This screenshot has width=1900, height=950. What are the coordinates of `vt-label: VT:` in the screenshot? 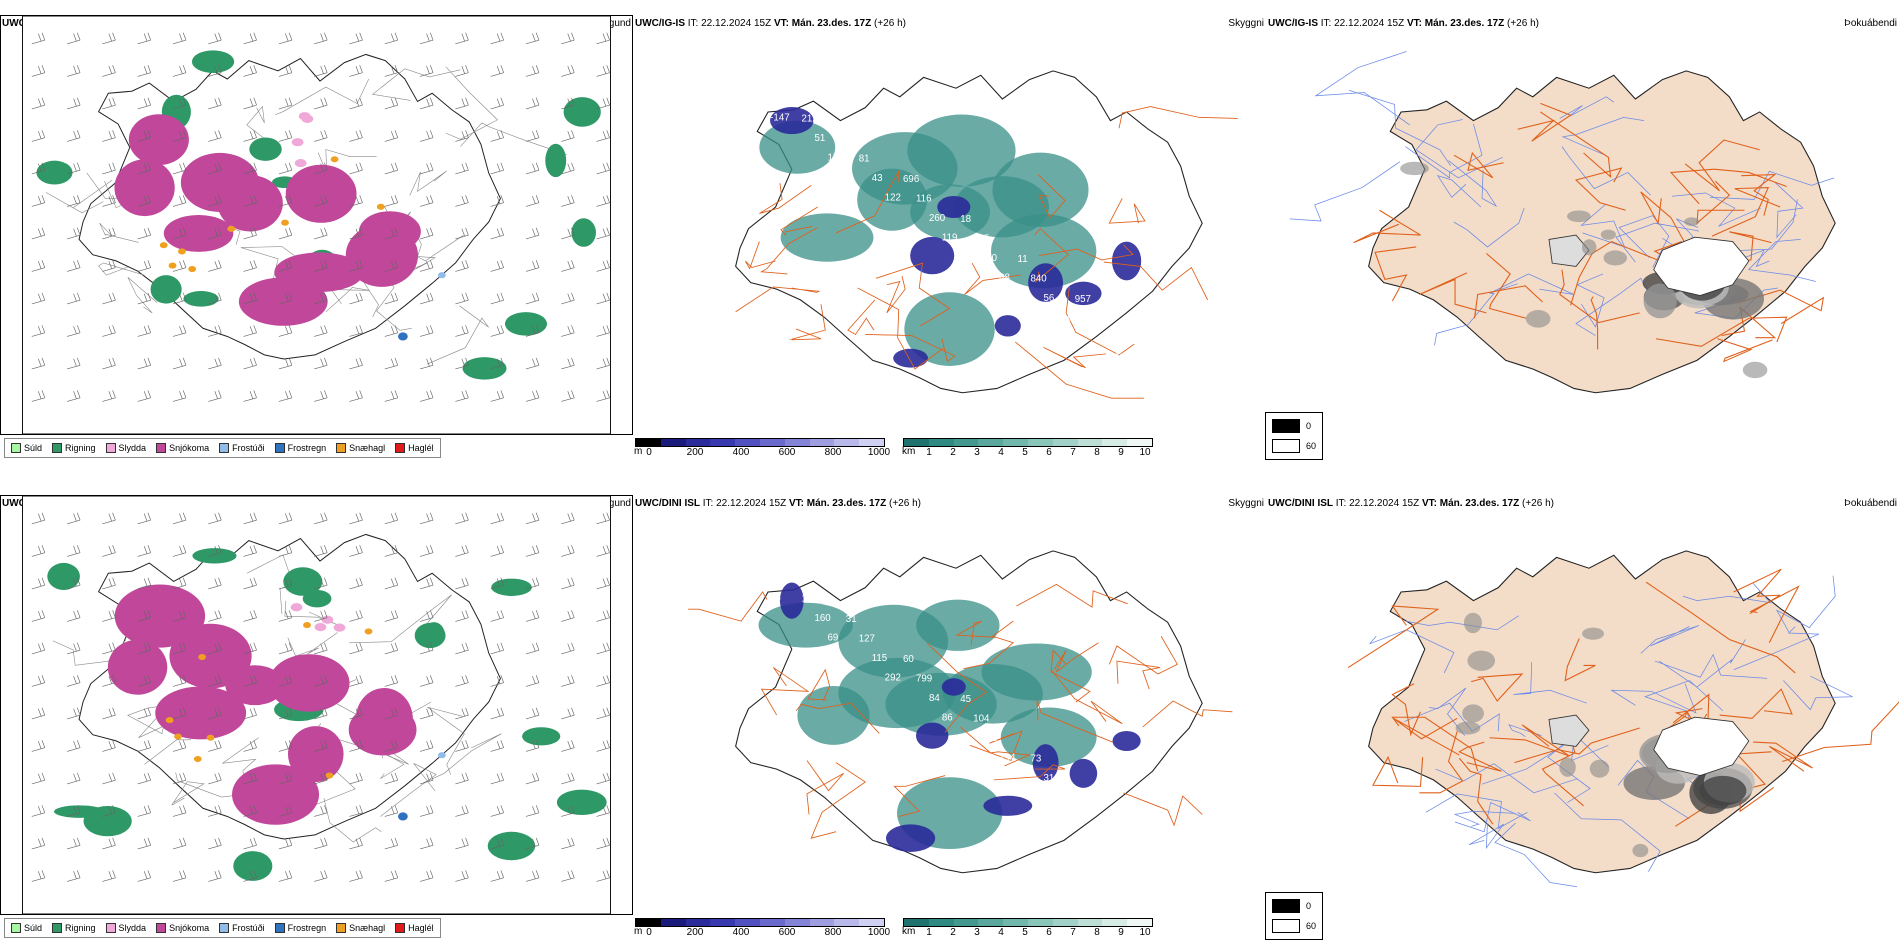 It's located at (781, 23).